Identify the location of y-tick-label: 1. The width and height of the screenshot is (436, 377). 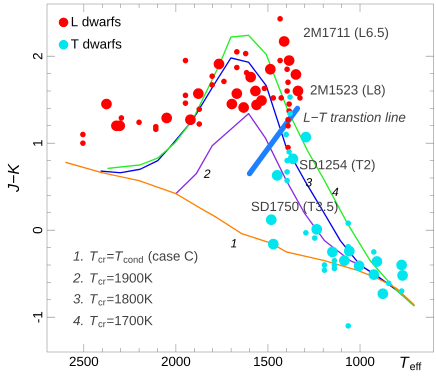
(37, 143).